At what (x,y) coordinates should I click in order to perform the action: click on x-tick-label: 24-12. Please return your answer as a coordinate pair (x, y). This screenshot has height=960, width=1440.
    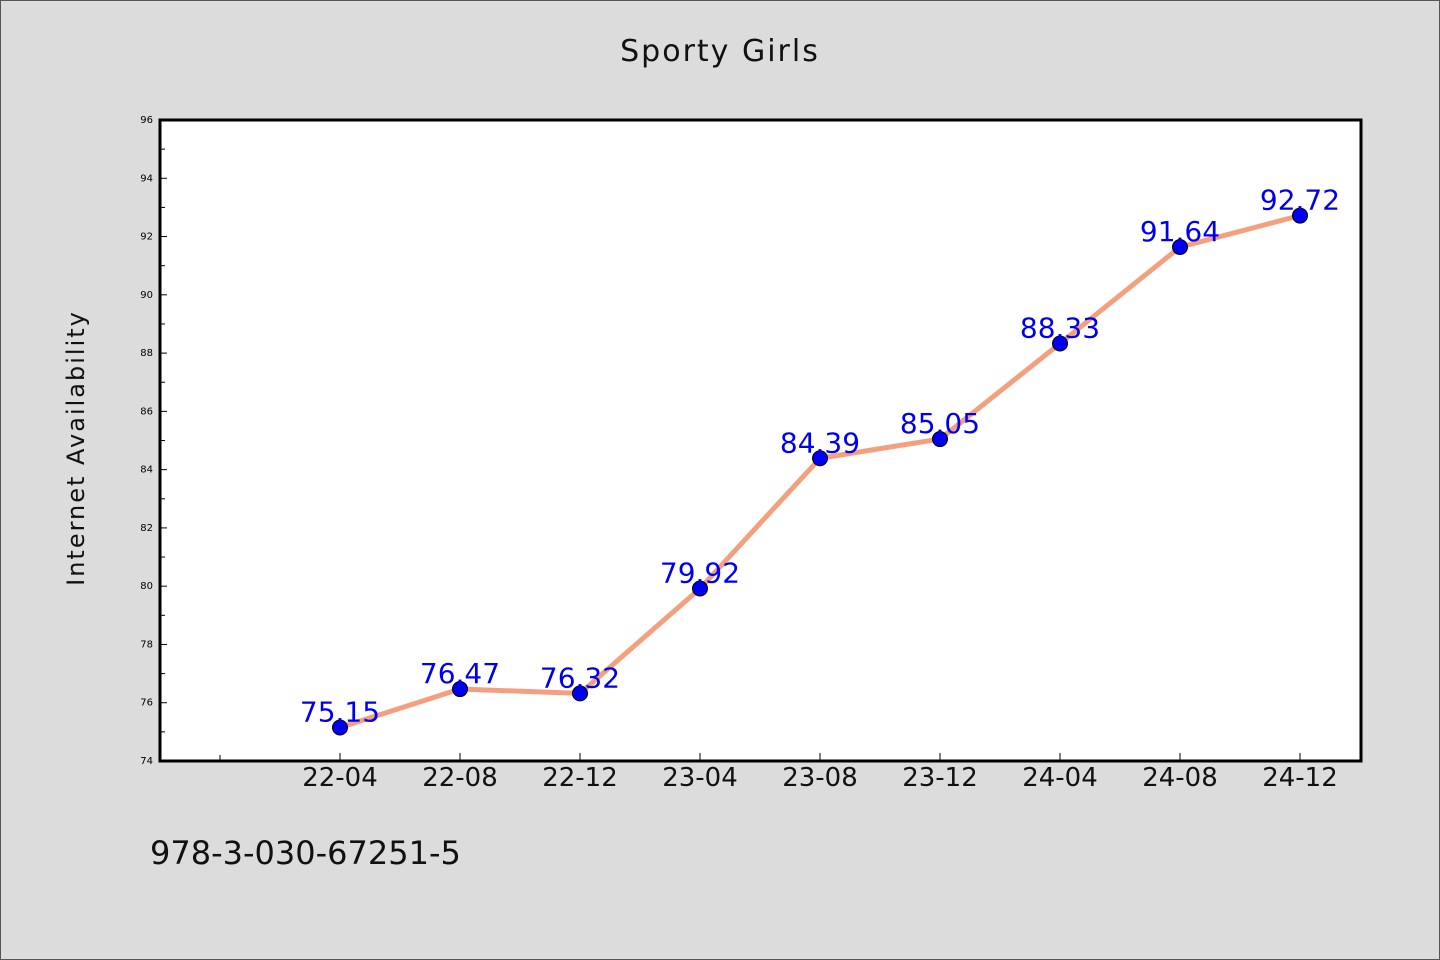
    Looking at the image, I should click on (1300, 778).